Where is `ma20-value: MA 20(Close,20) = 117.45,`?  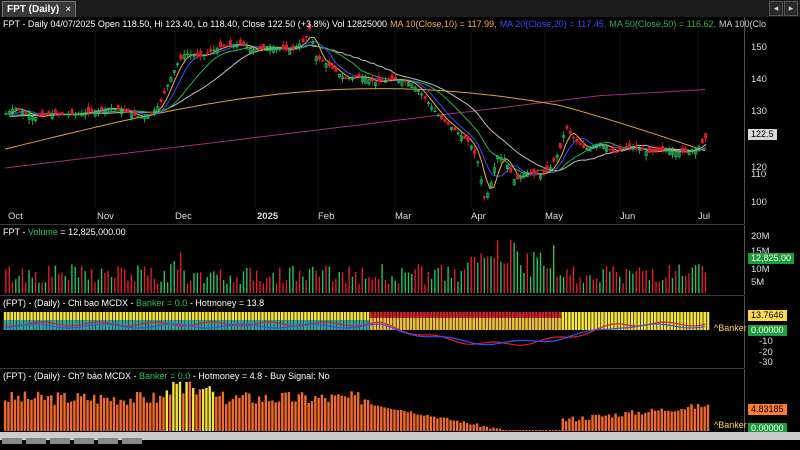 ma20-value: MA 20(Close,20) = 117.45, is located at coordinates (553, 24).